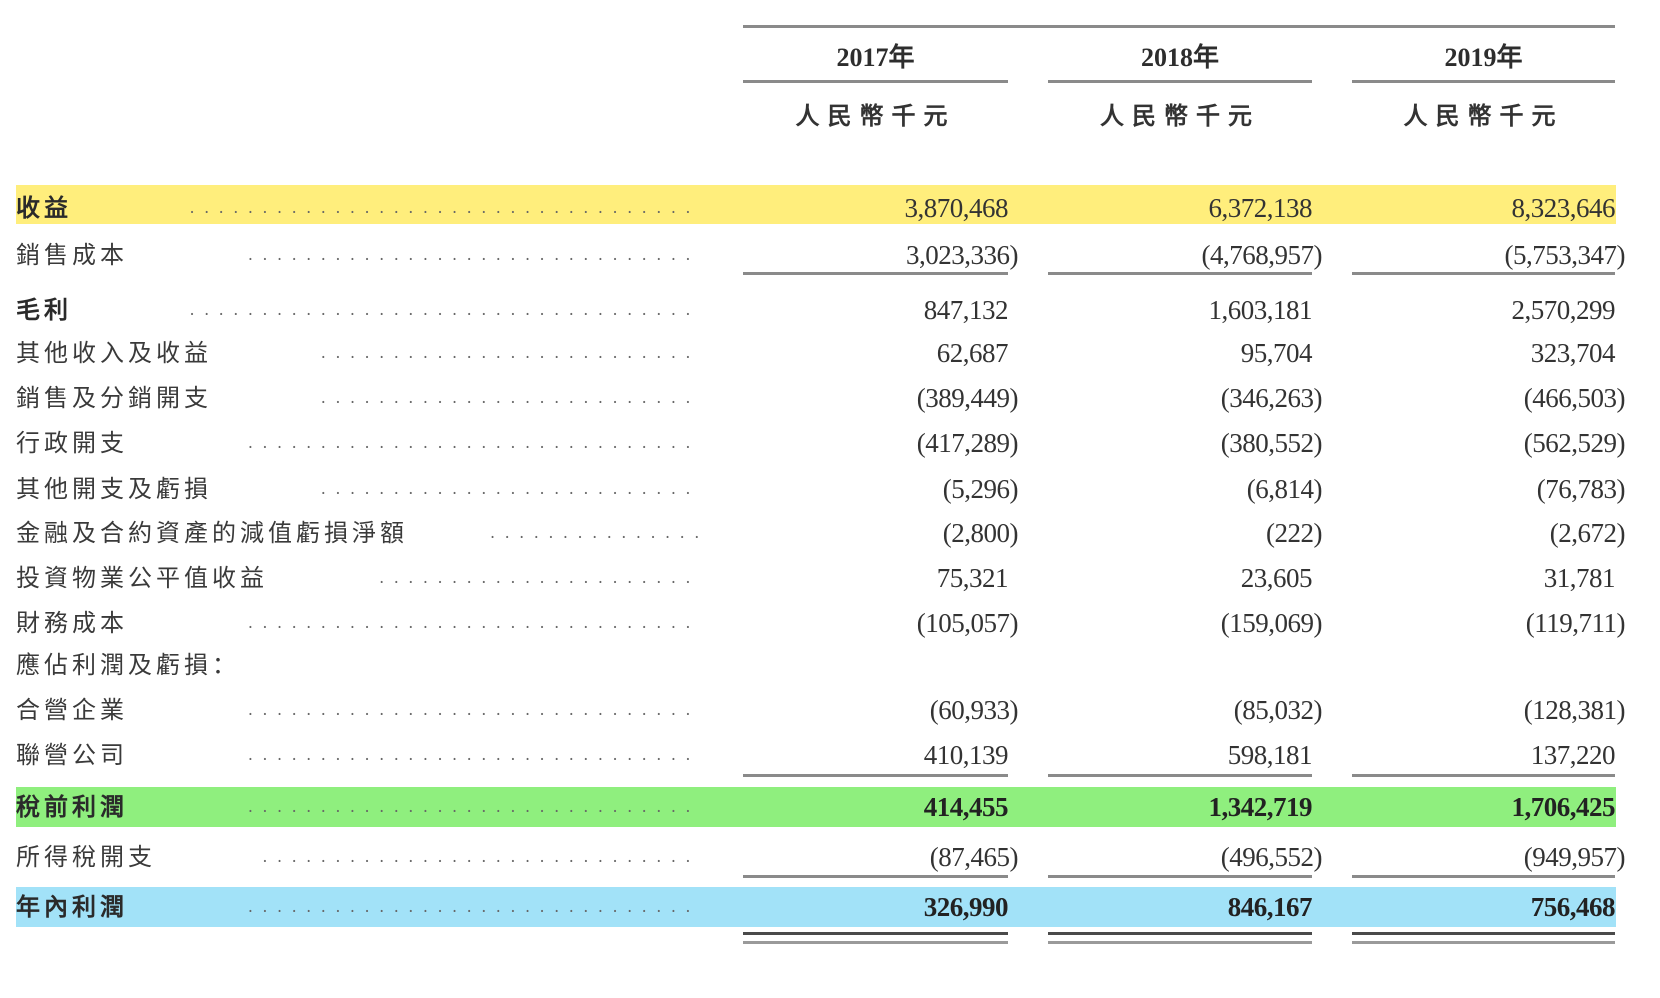 This screenshot has height=998, width=1660. Describe the element at coordinates (1575, 623) in the screenshot. I see `value-2019: (119,711)` at that location.